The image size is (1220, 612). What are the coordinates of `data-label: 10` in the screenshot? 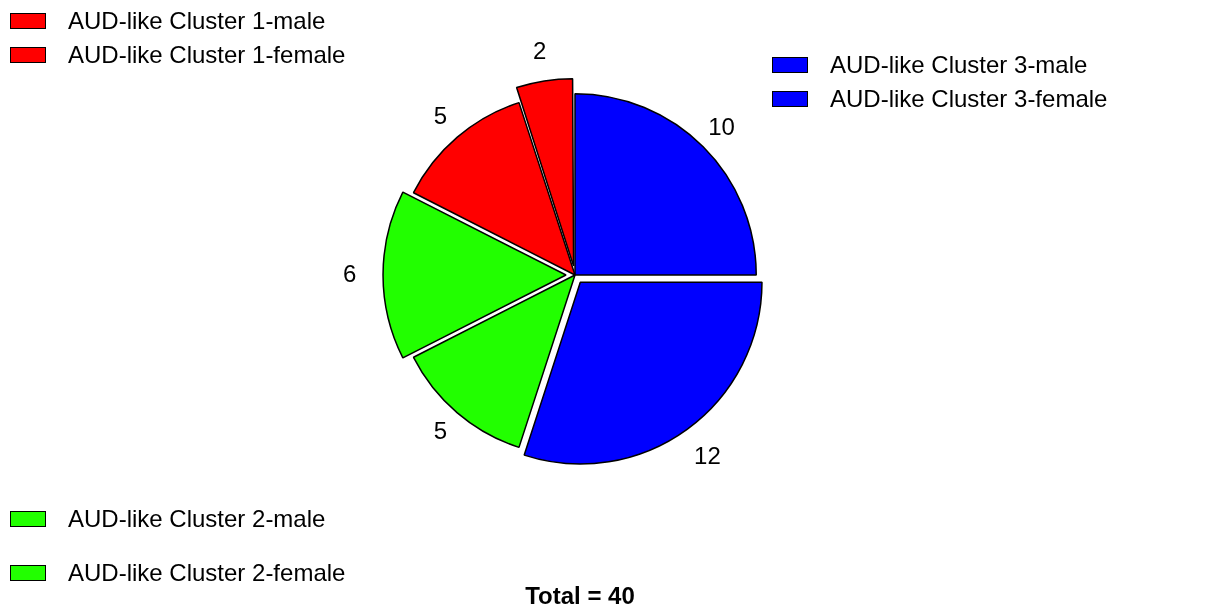 It's located at (721, 127).